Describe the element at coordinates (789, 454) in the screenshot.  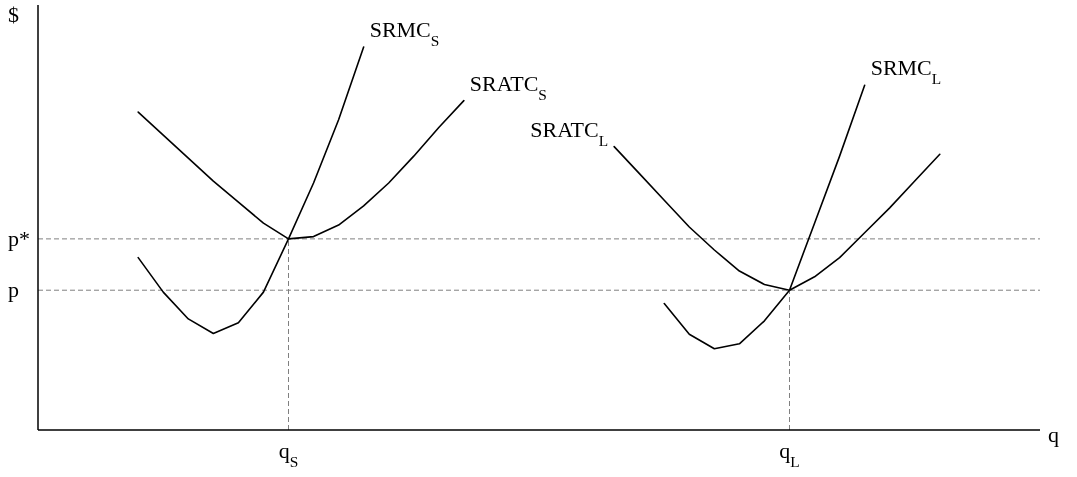
I see `x-tick-label: q$_{L}$` at that location.